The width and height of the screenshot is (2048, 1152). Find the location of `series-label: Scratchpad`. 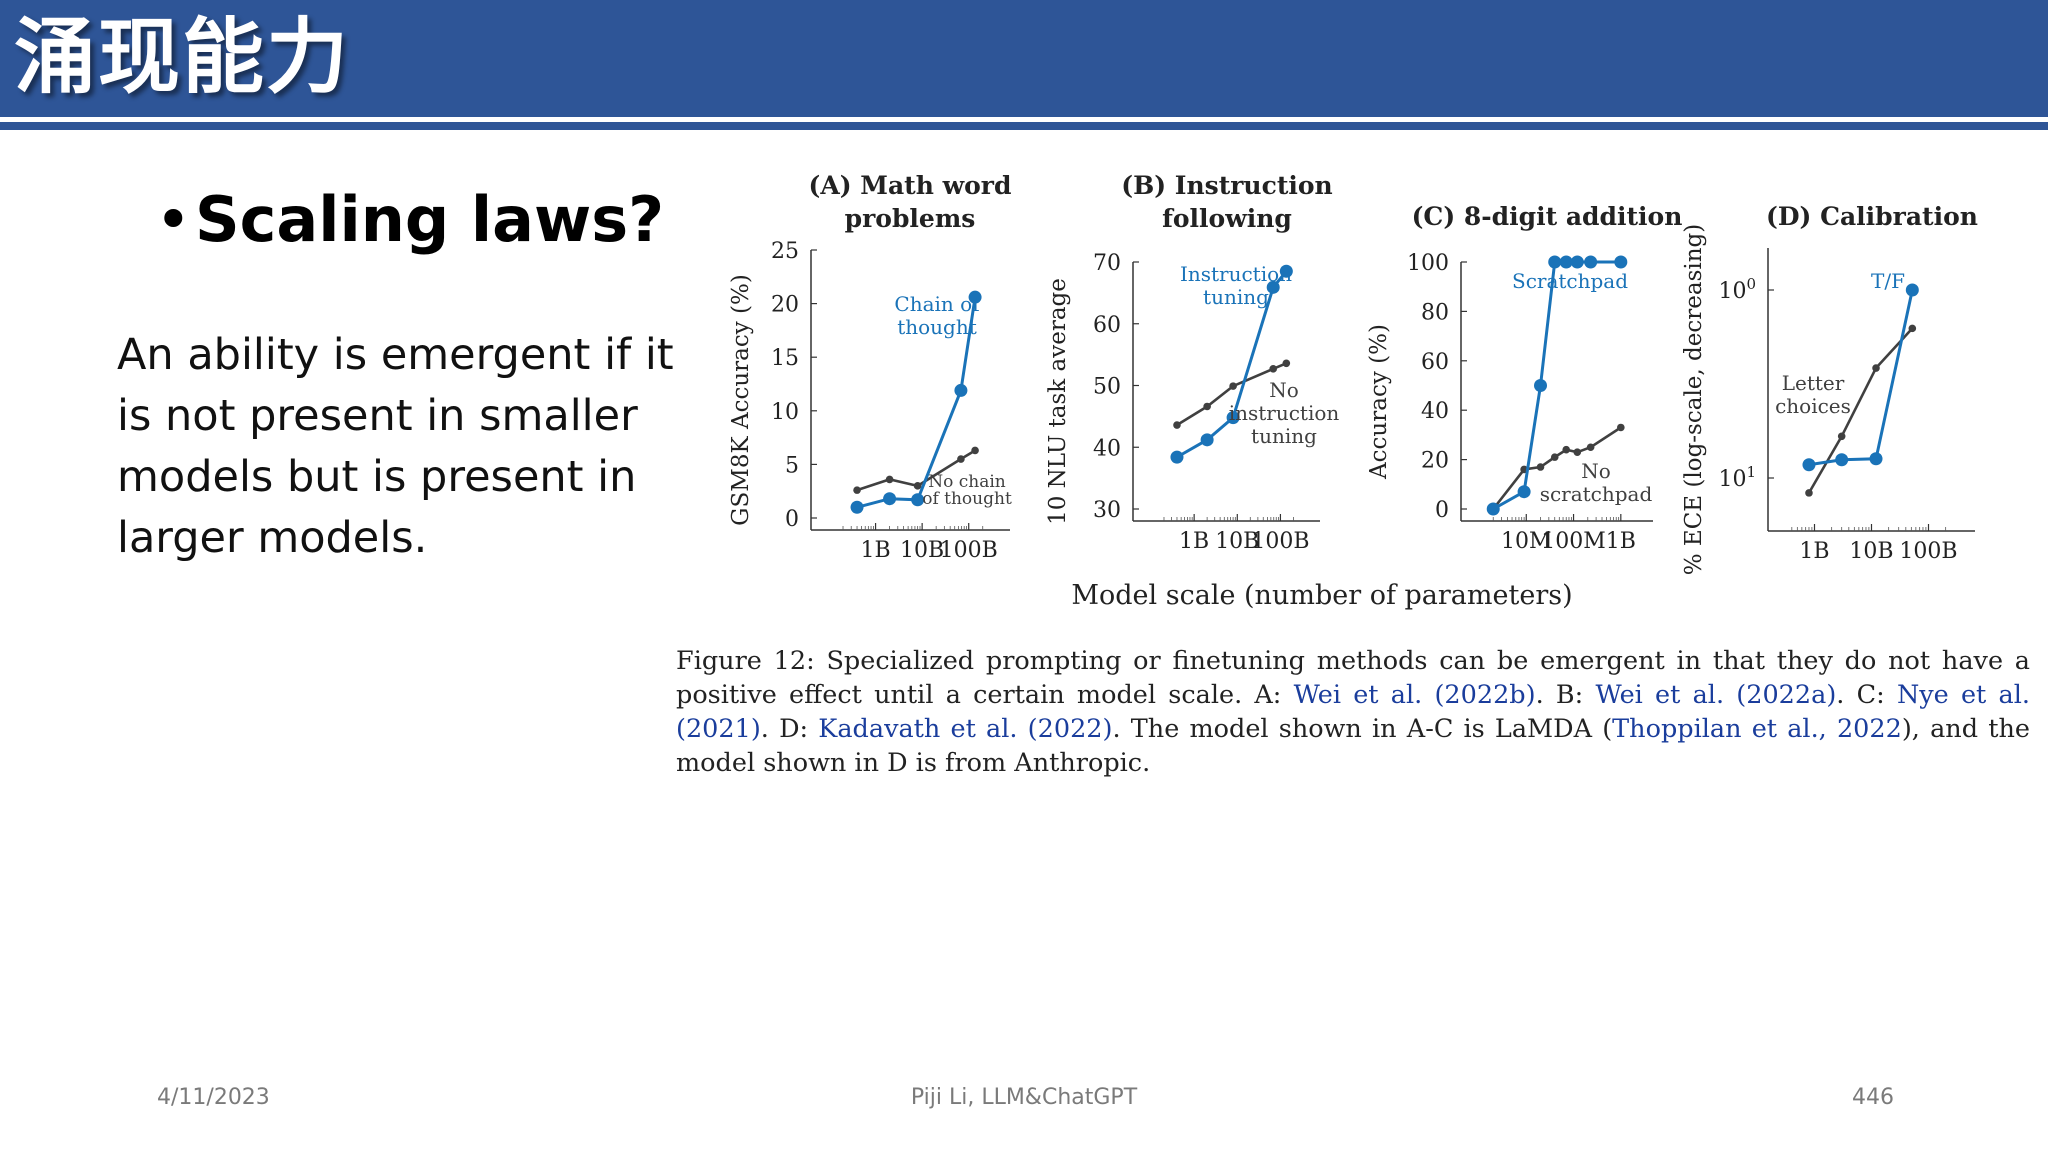

series-label: Scratchpad is located at coordinates (1570, 281).